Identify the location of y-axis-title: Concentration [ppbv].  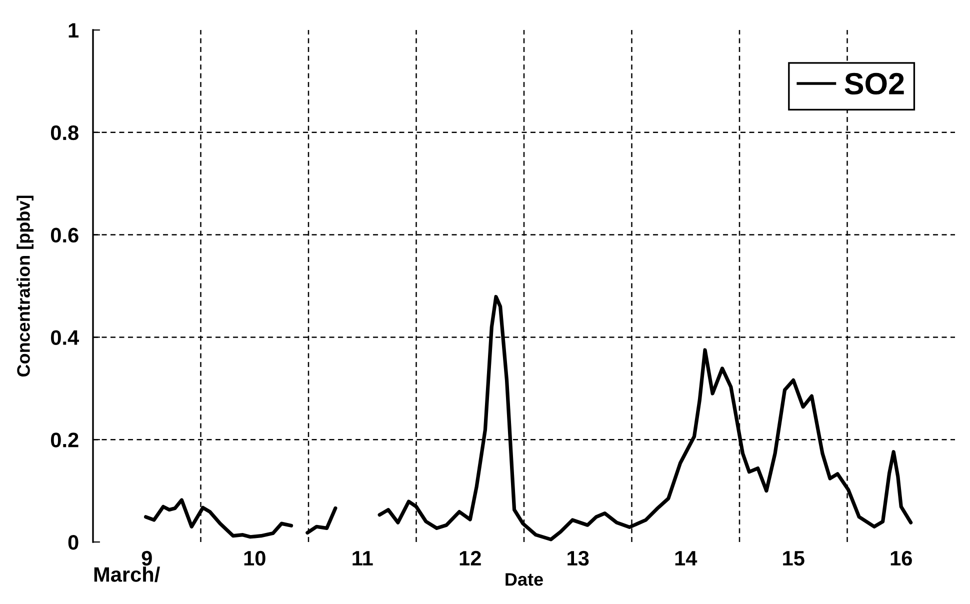
(25, 286).